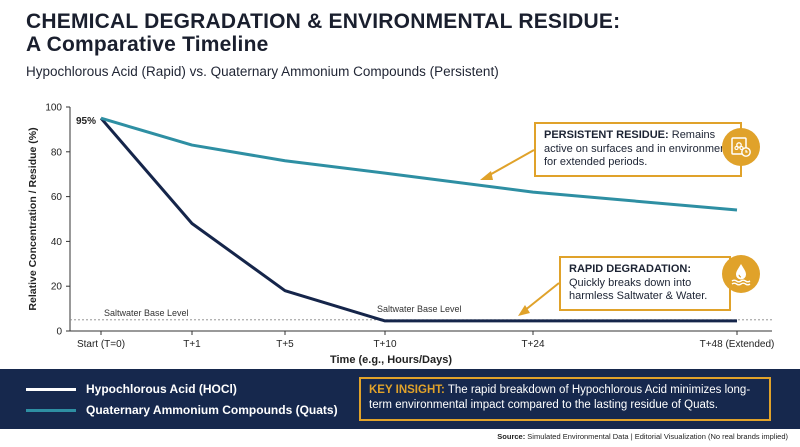  What do you see at coordinates (57, 287) in the screenshot?
I see `y-tick-label: 20` at bounding box center [57, 287].